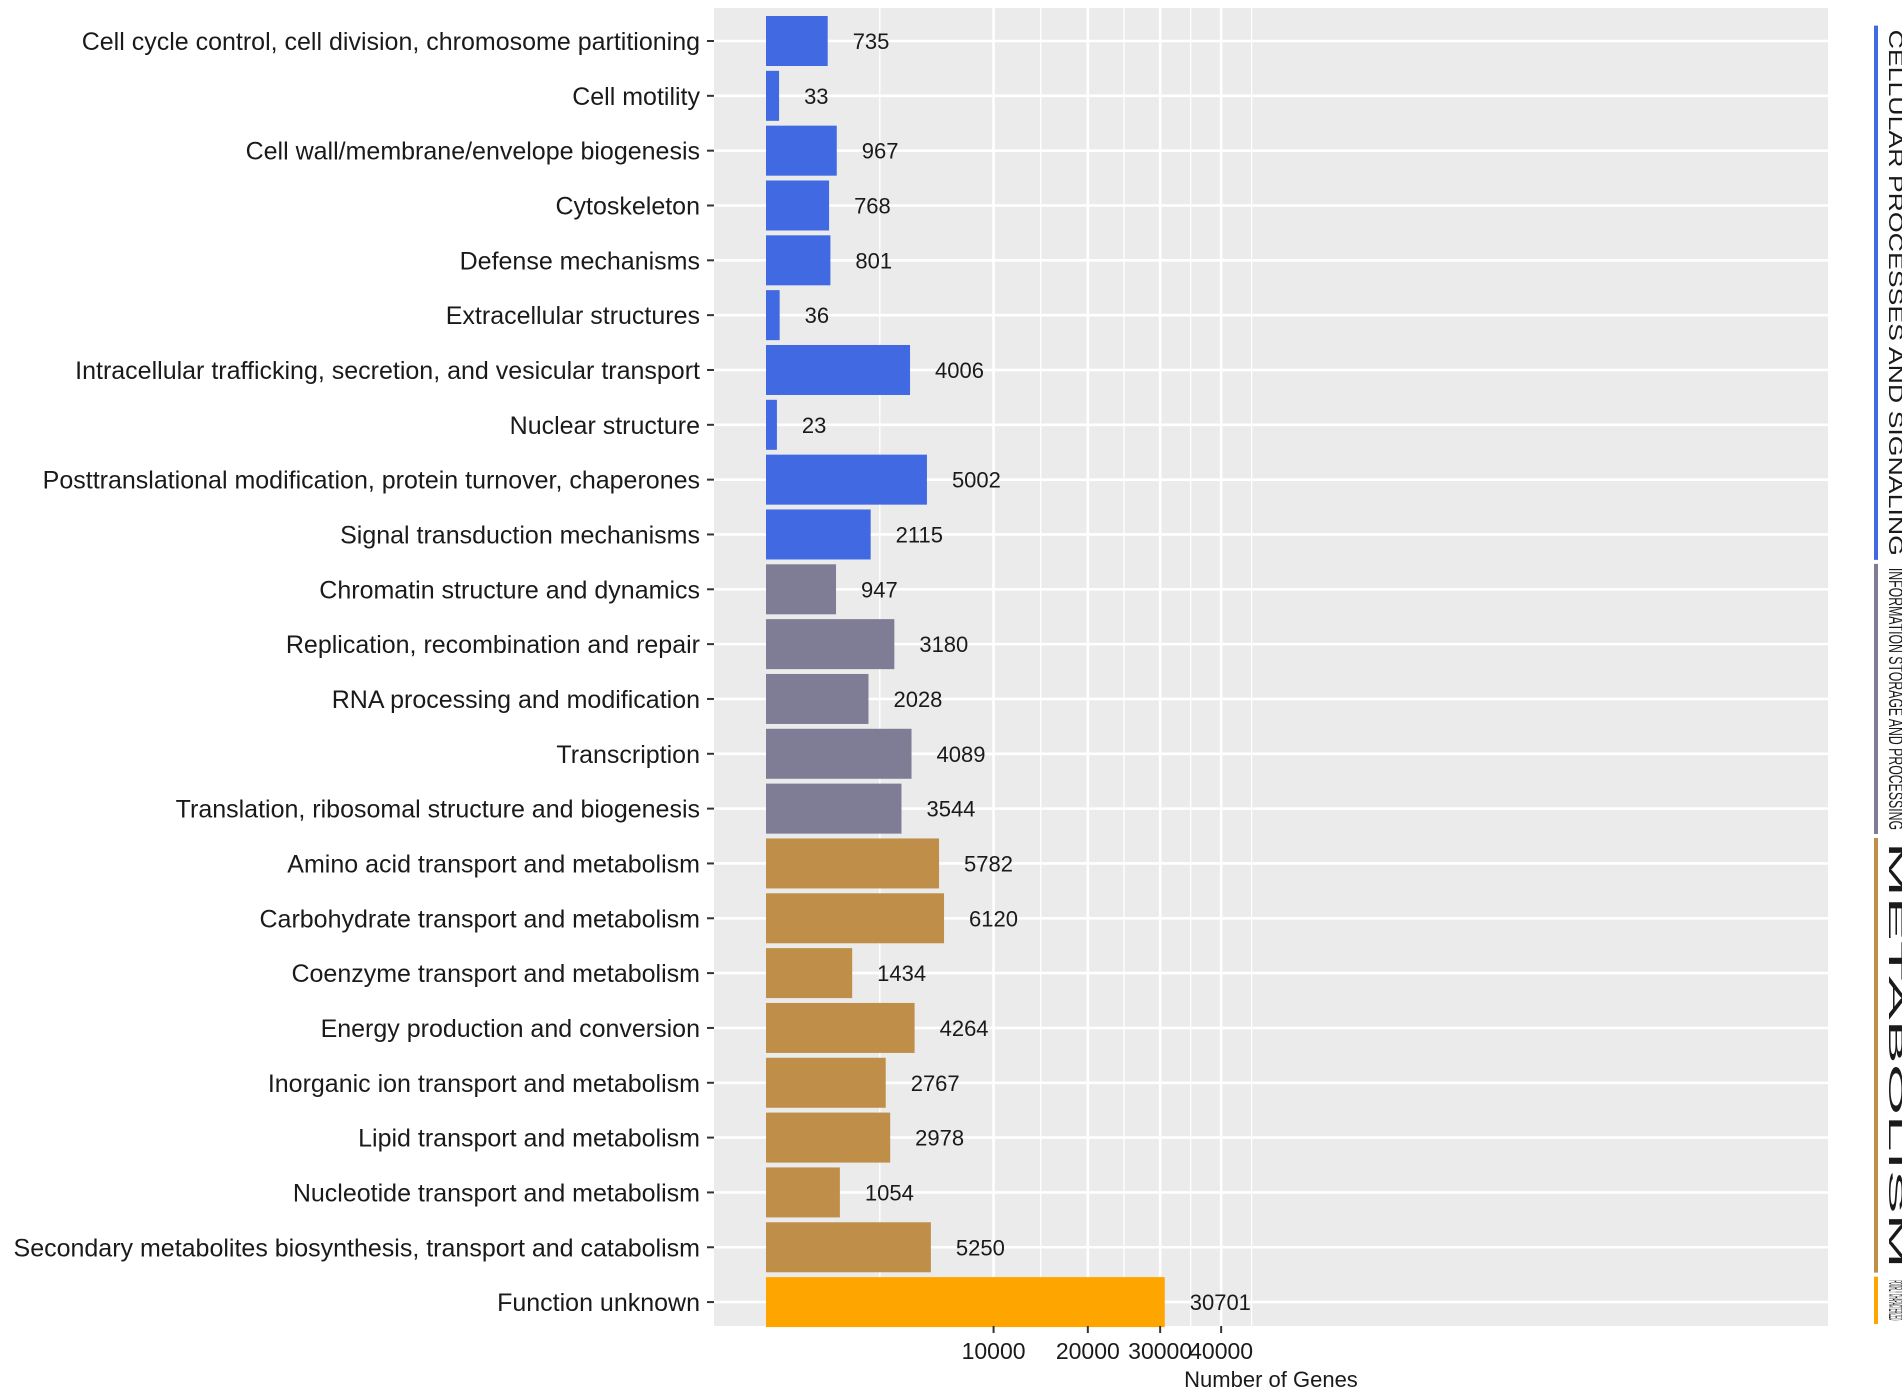 This screenshot has width=1902, height=1393. I want to click on category-label: Cell wall/membrane/envelope biogenesis, so click(473, 152).